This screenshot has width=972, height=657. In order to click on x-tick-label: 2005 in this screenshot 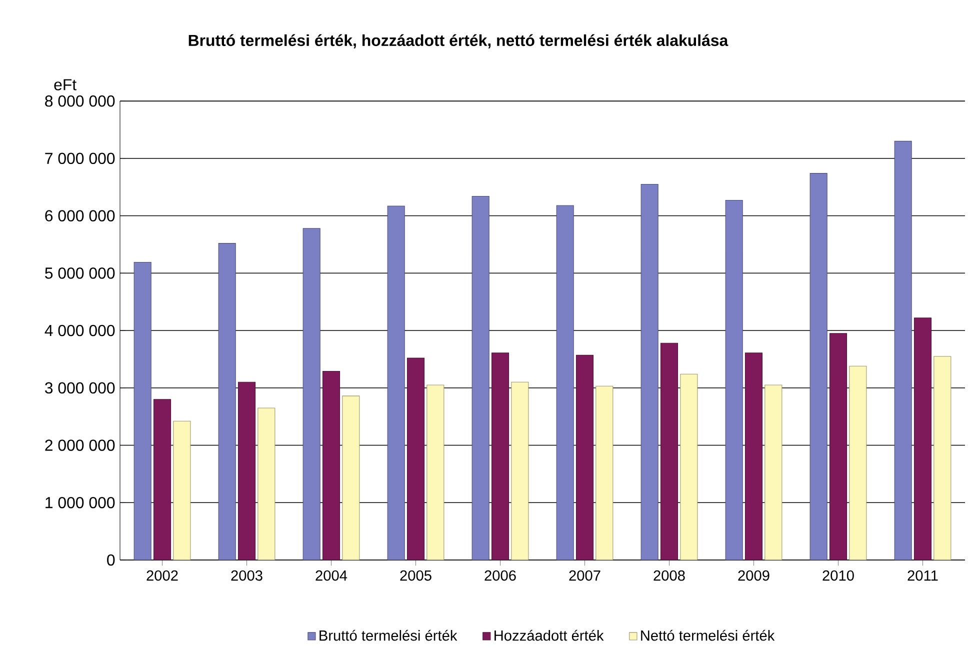, I will do `click(416, 575)`.